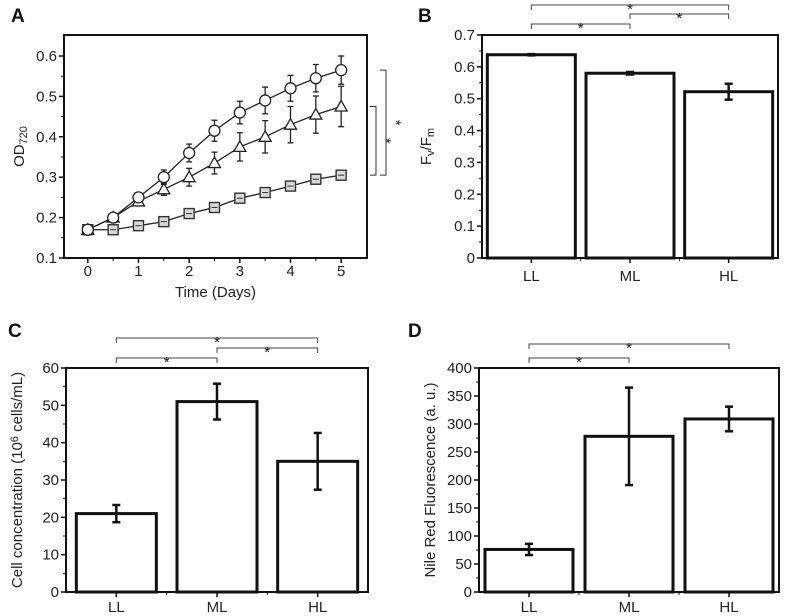  I want to click on y-axis-label: Fv/Fm, so click(427, 146).